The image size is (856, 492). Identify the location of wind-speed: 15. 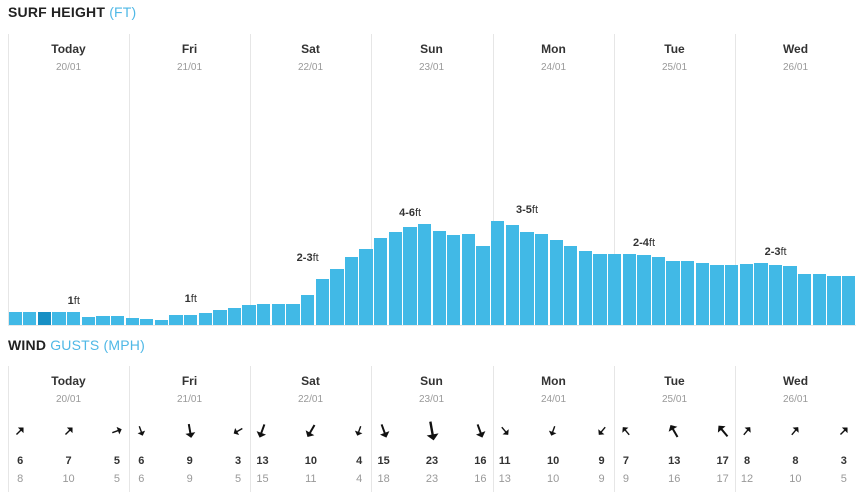
(383, 461).